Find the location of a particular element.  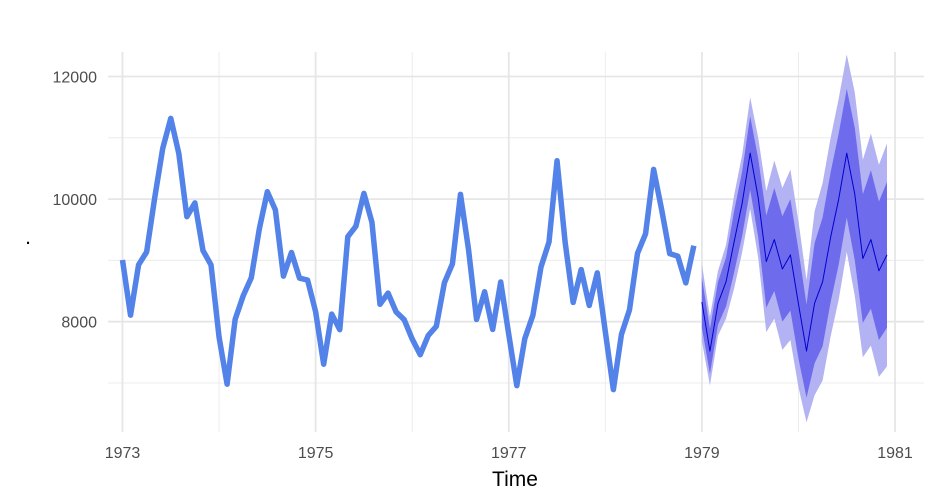

x-tick-label: 1979 is located at coordinates (702, 453).